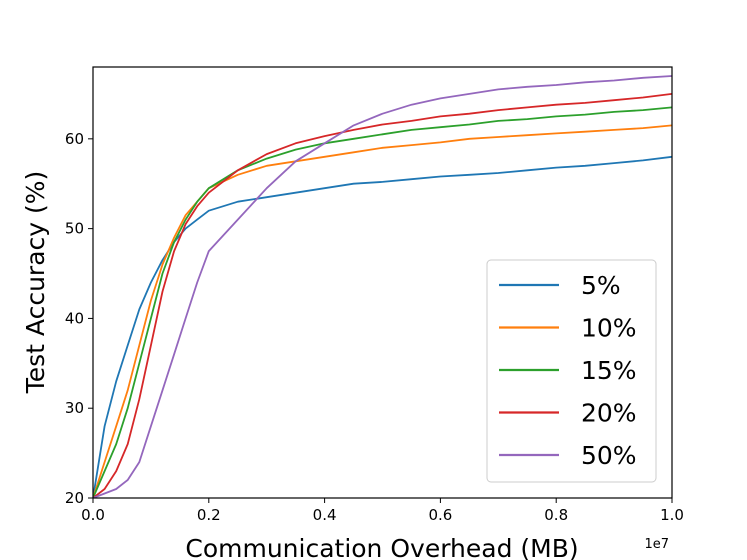  I want to click on x-axis-offset-label: 1e7, so click(656, 544).